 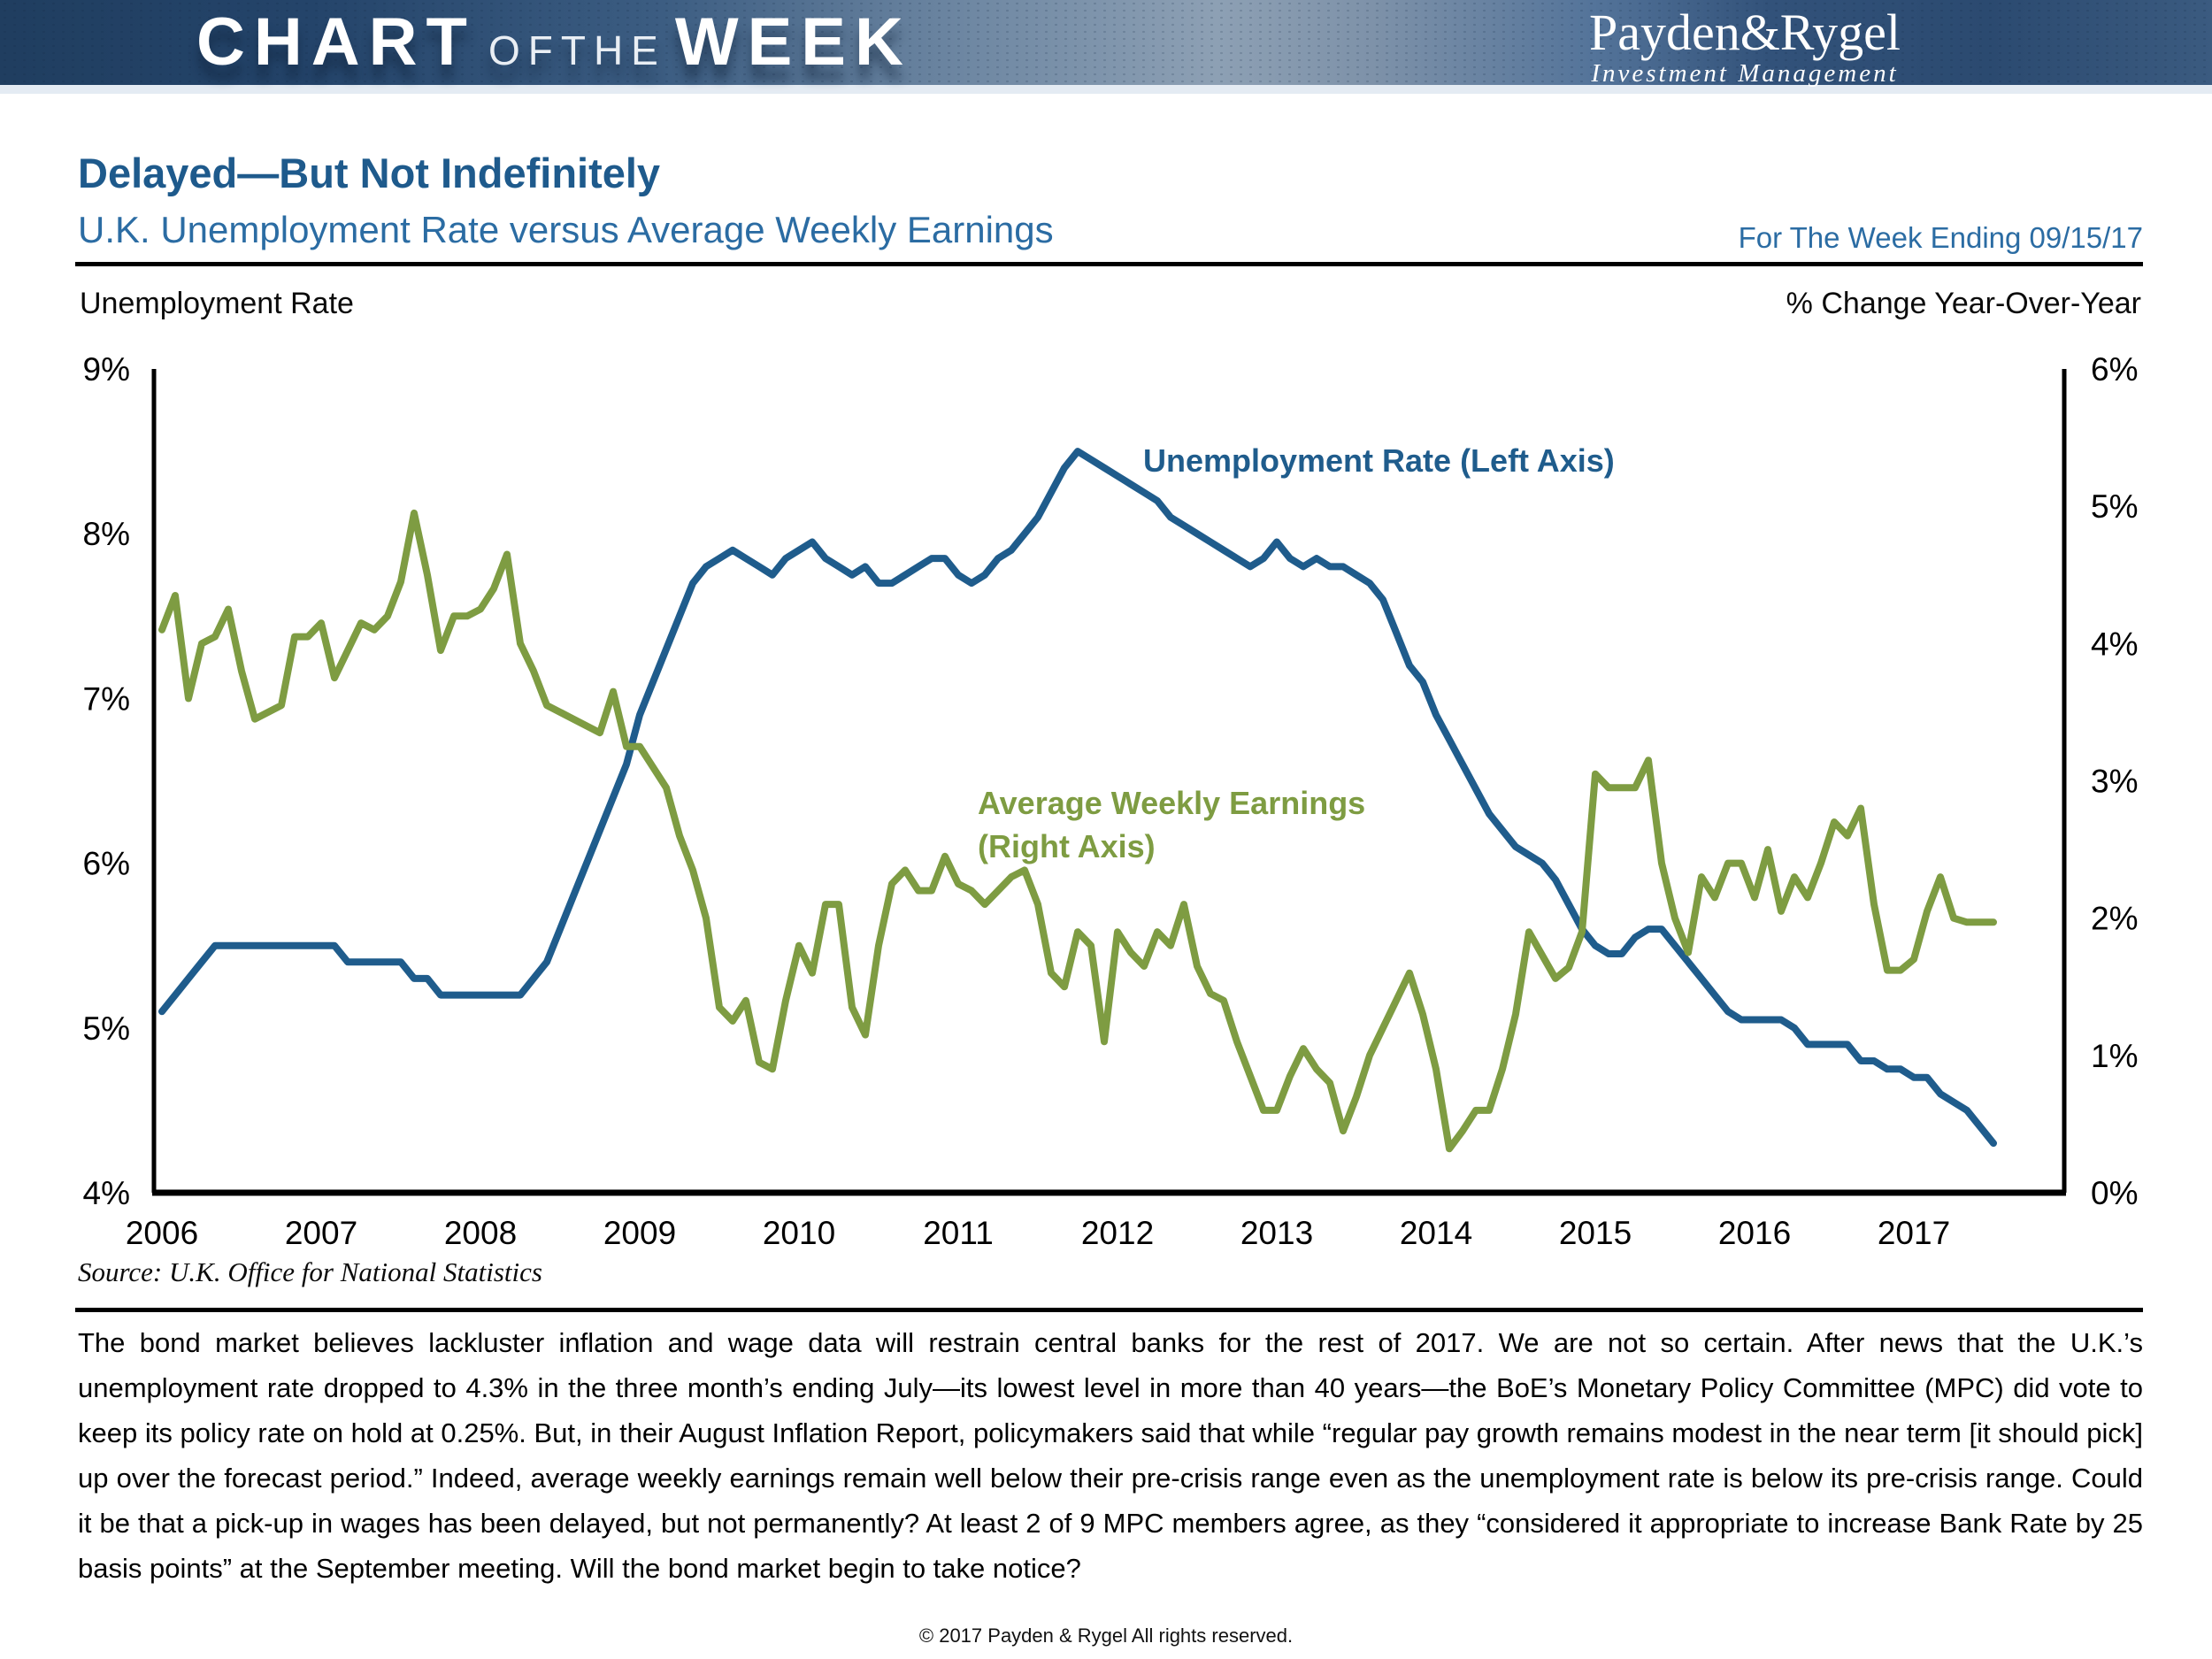 I want to click on svg-text: 7%, so click(x=107, y=699).